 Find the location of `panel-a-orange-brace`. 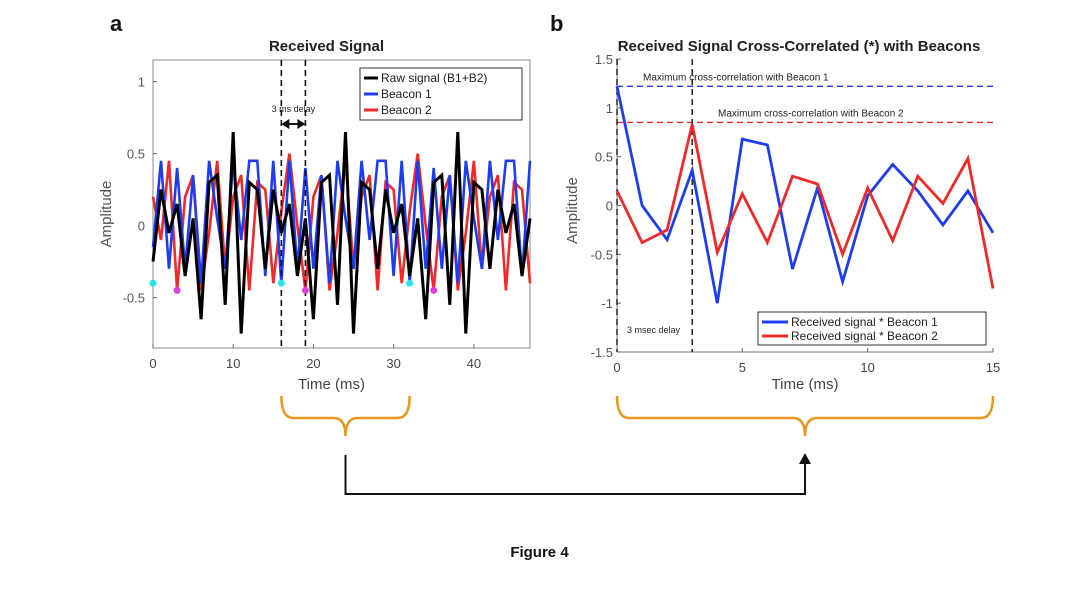

panel-a-orange-brace is located at coordinates (345, 416).